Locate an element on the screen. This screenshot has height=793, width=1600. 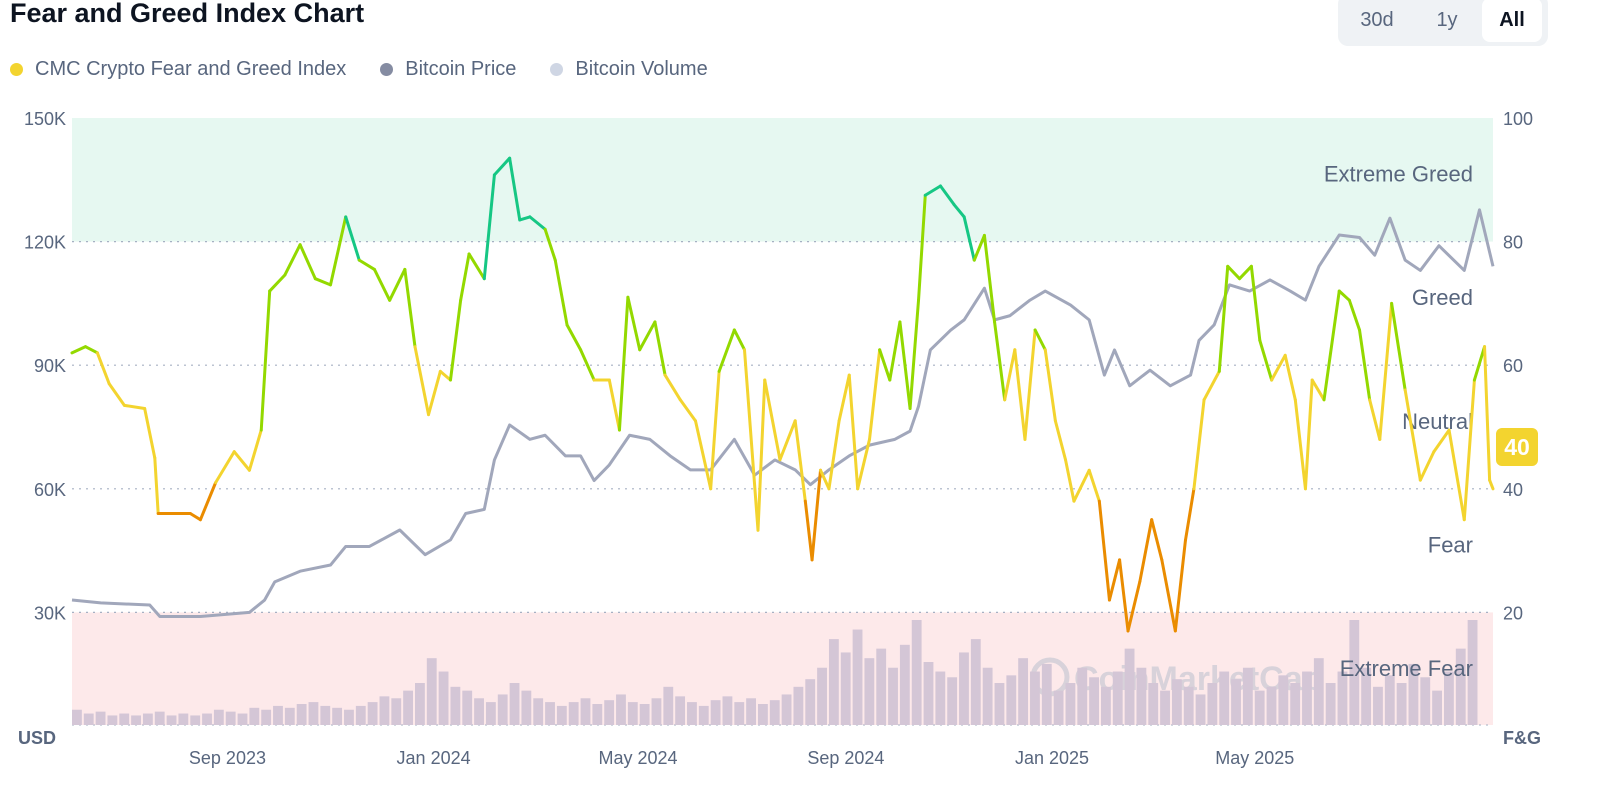
right-axis-tick: 100 is located at coordinates (1518, 119).